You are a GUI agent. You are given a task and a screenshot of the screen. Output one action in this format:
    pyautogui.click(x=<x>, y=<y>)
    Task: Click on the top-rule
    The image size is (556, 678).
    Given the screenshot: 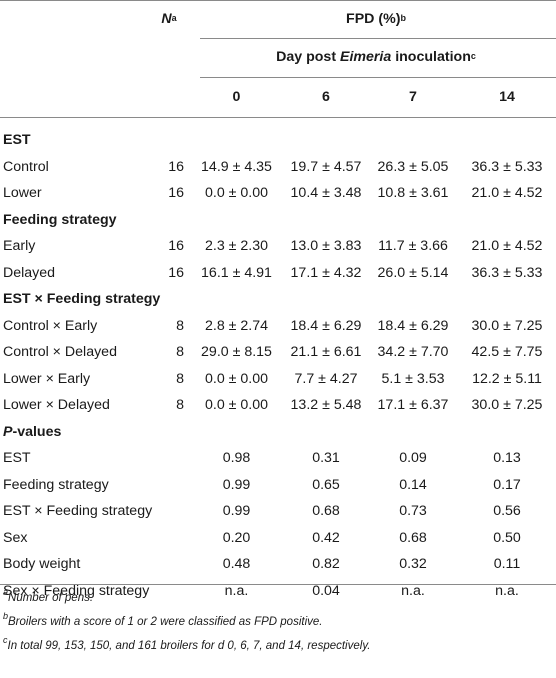 What is the action you would take?
    pyautogui.click(x=278, y=0)
    